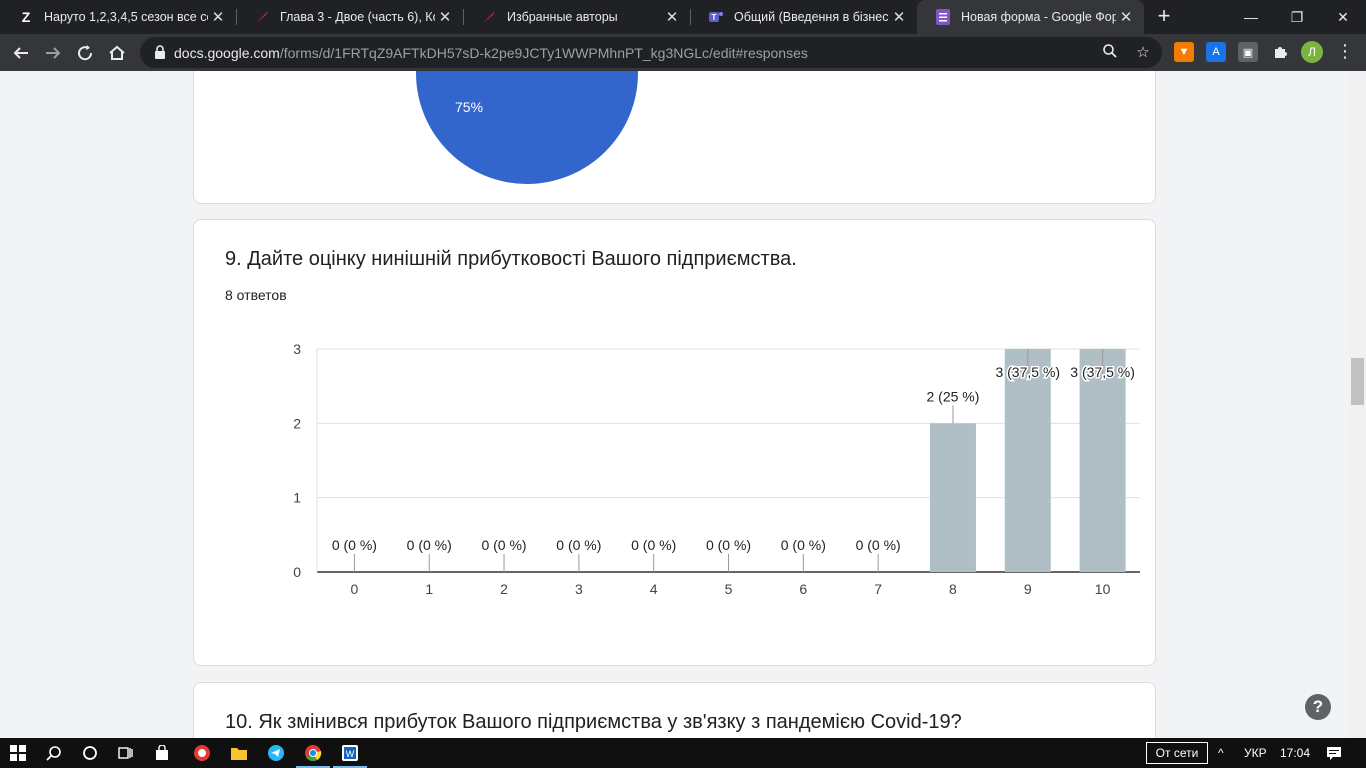 The width and height of the screenshot is (1366, 768). What do you see at coordinates (1280, 52) in the screenshot?
I see `puzzle-icon` at bounding box center [1280, 52].